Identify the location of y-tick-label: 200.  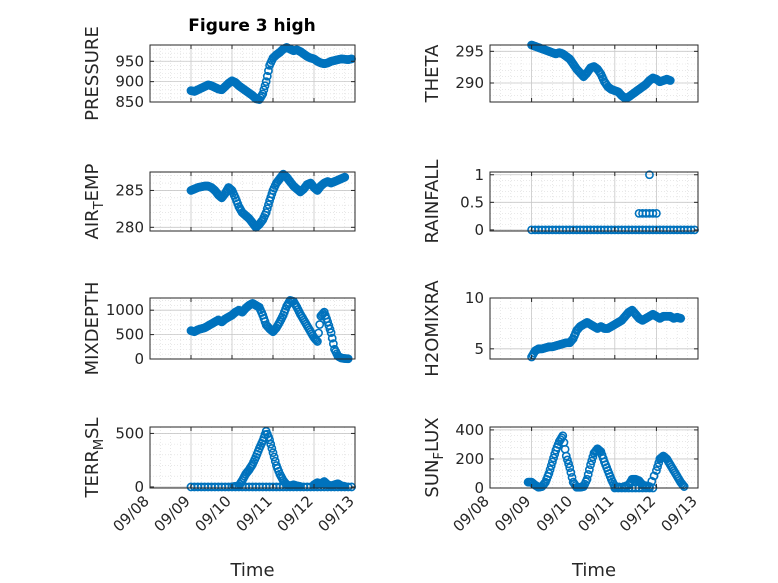
(469, 459).